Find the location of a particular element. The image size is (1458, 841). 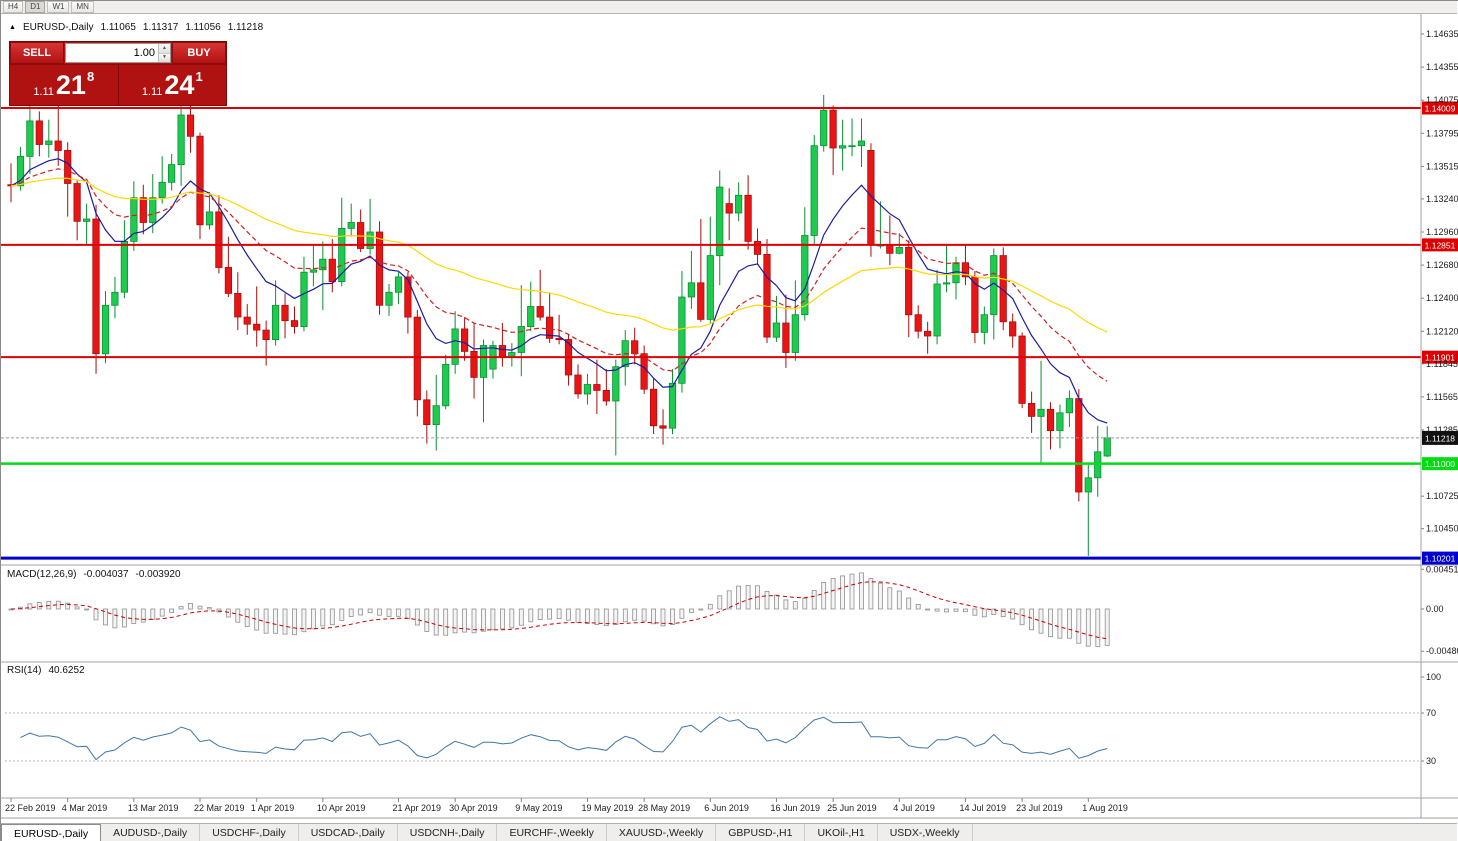

buy-price-display: 1.11 24 1 is located at coordinates (172, 85).